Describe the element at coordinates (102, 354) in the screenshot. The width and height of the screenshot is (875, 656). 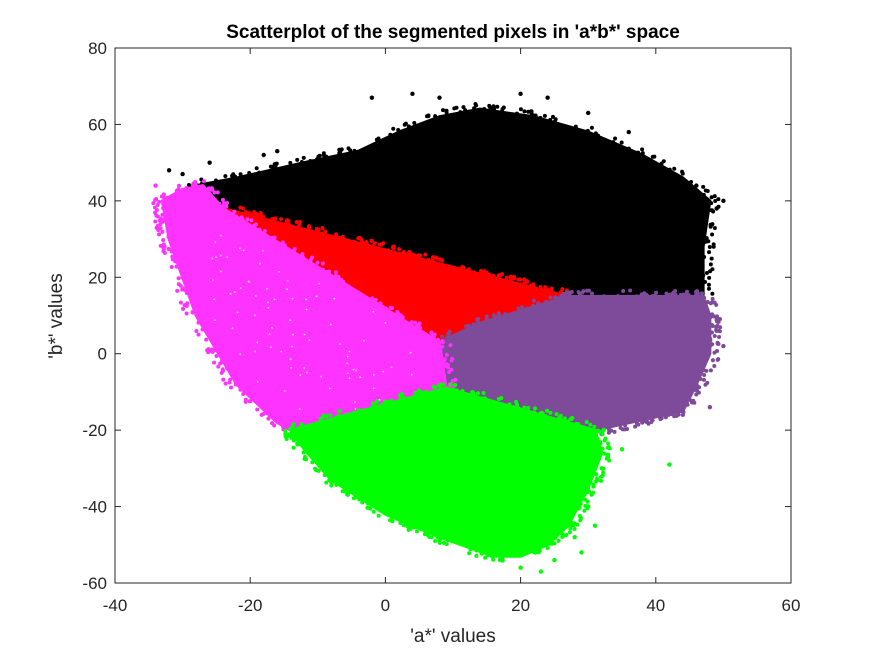
I see `y-tick-label: 0` at that location.